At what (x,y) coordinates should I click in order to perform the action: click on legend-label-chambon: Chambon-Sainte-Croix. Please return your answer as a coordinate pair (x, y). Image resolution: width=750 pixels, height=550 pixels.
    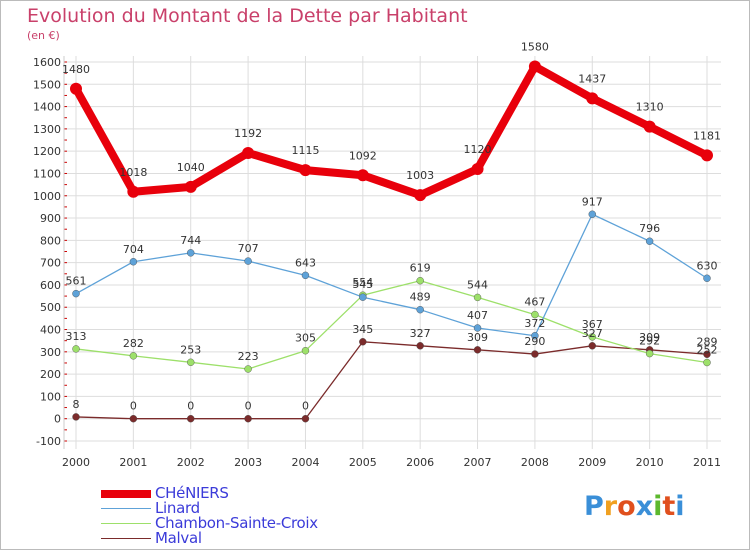
    Looking at the image, I should click on (236, 523).